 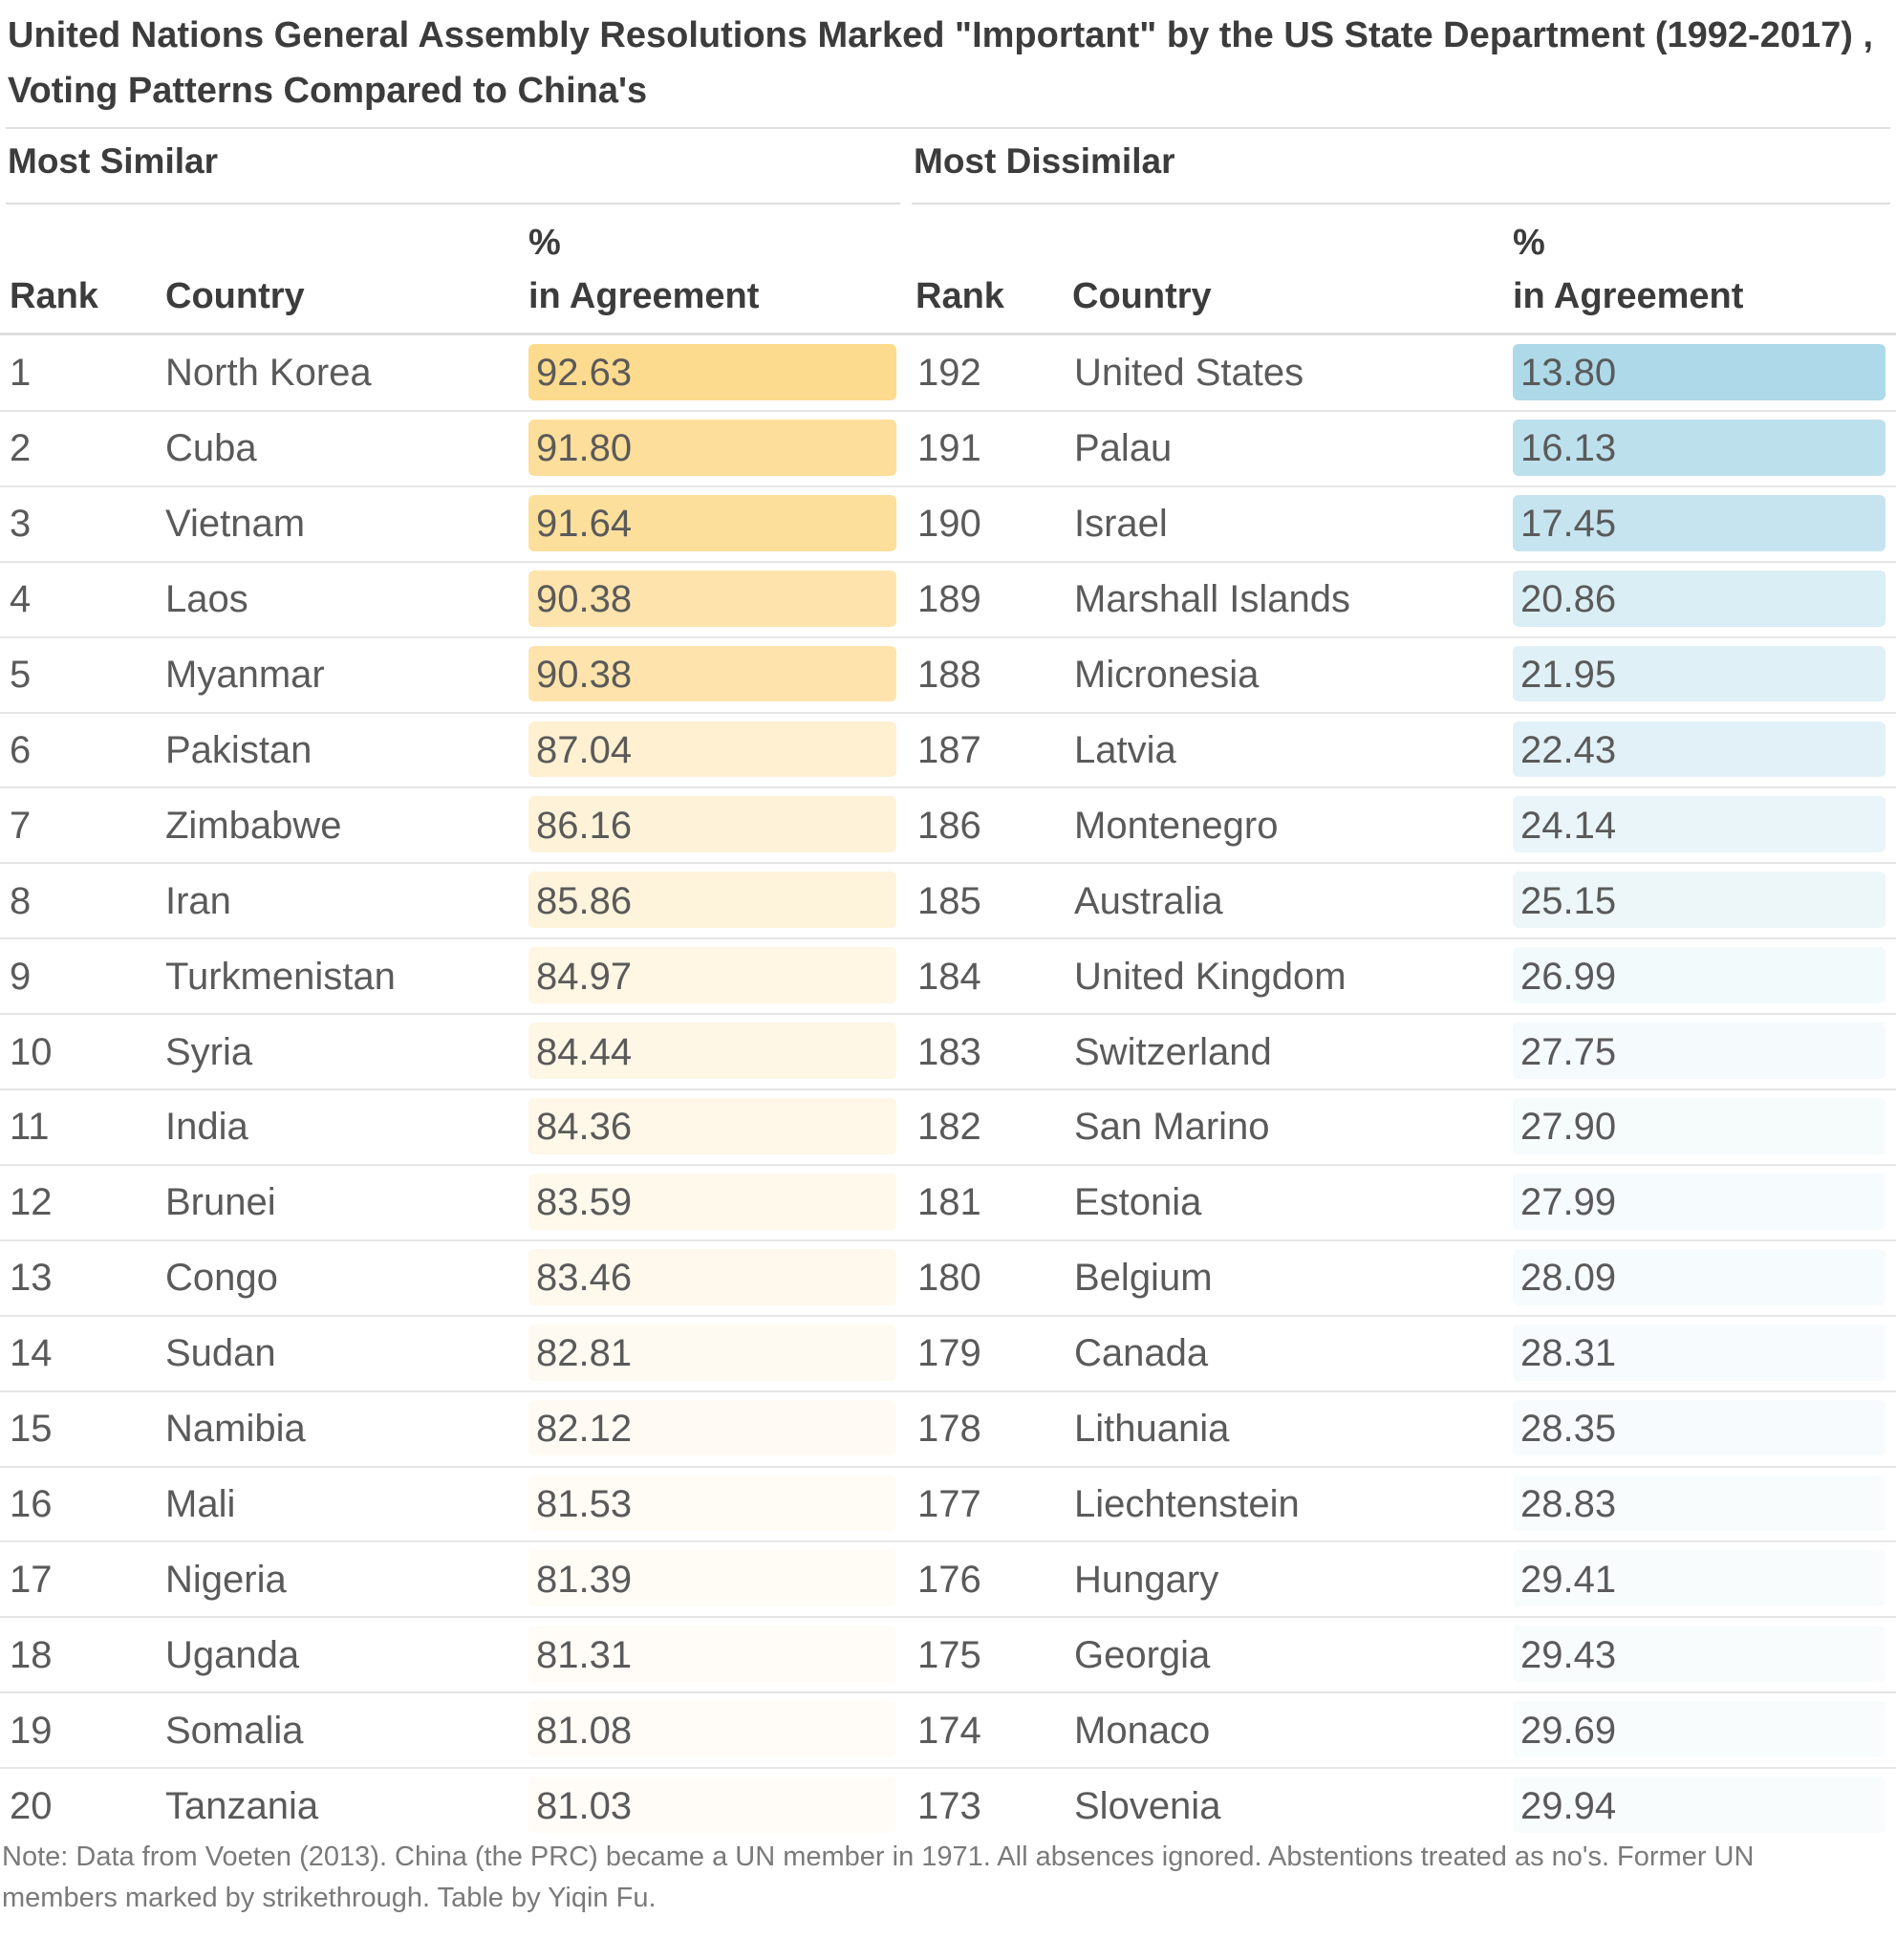 What do you see at coordinates (584, 1429) in the screenshot?
I see `value-cell: 82.12` at bounding box center [584, 1429].